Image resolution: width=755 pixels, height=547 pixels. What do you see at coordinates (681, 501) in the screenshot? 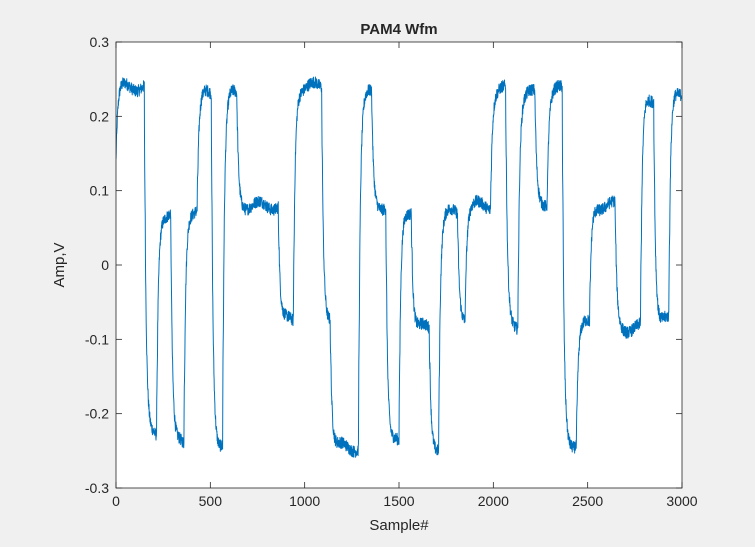
I see `x-tick-label: 3000` at bounding box center [681, 501].